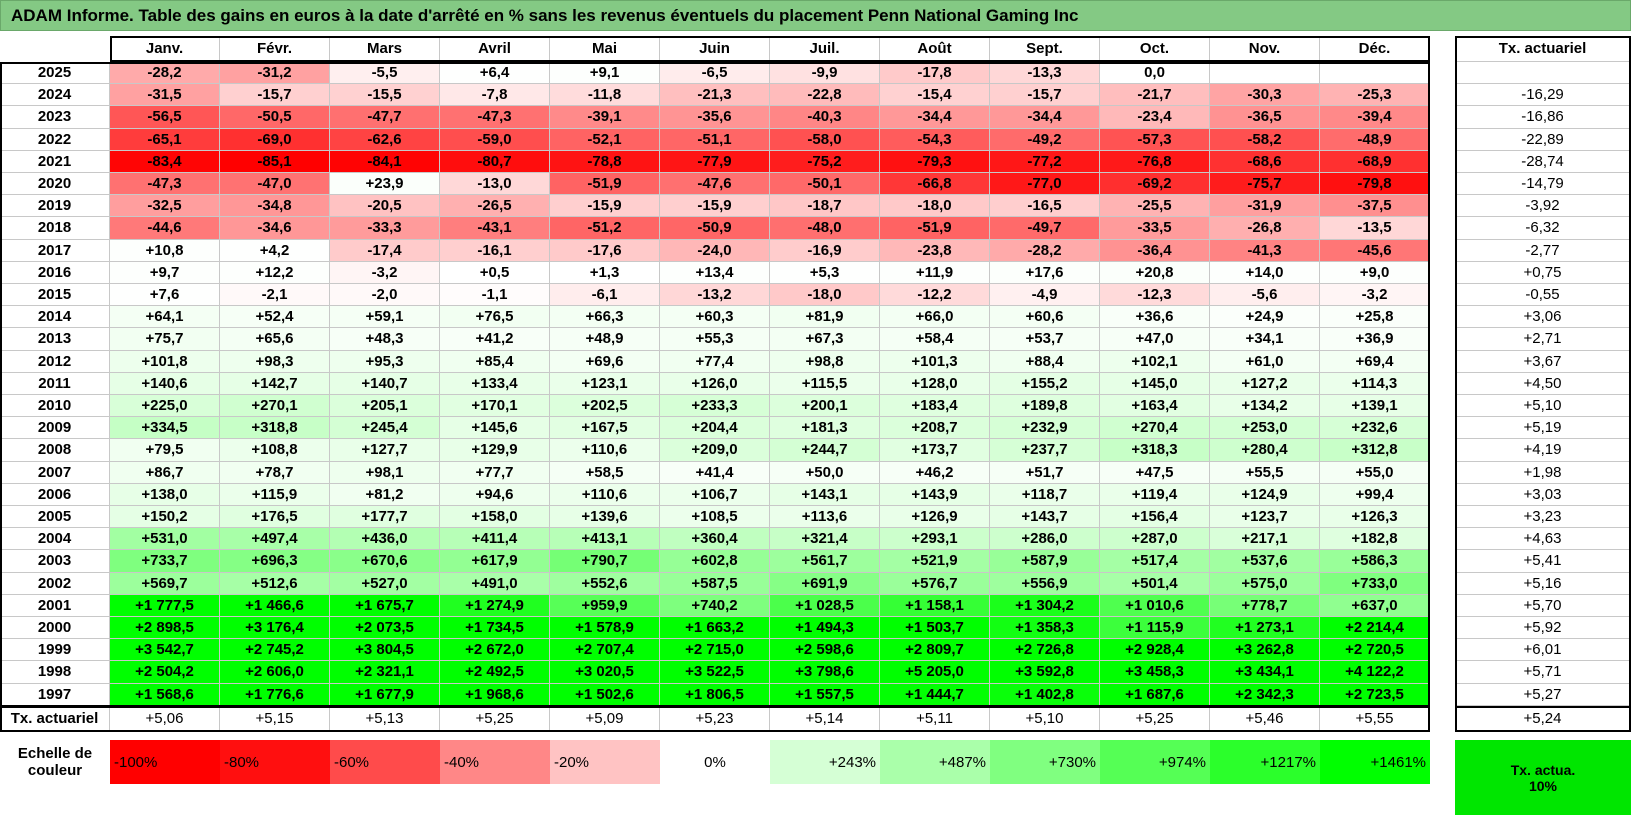  I want to click on gain-cell: +491,0, so click(495, 583).